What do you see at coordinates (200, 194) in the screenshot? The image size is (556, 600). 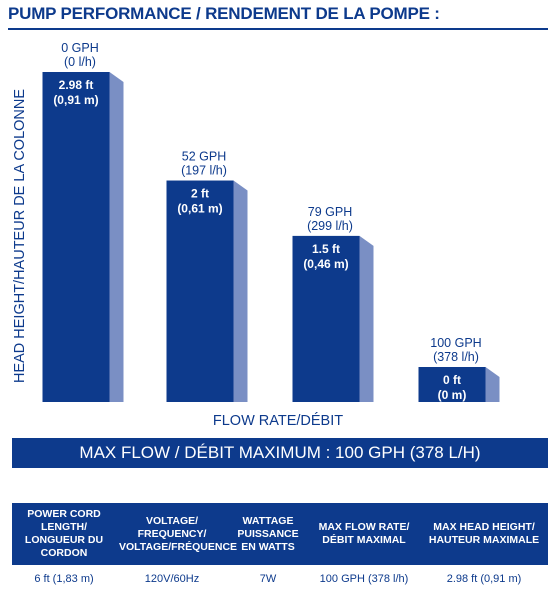 I see `bar-value-label: 2 ft` at bounding box center [200, 194].